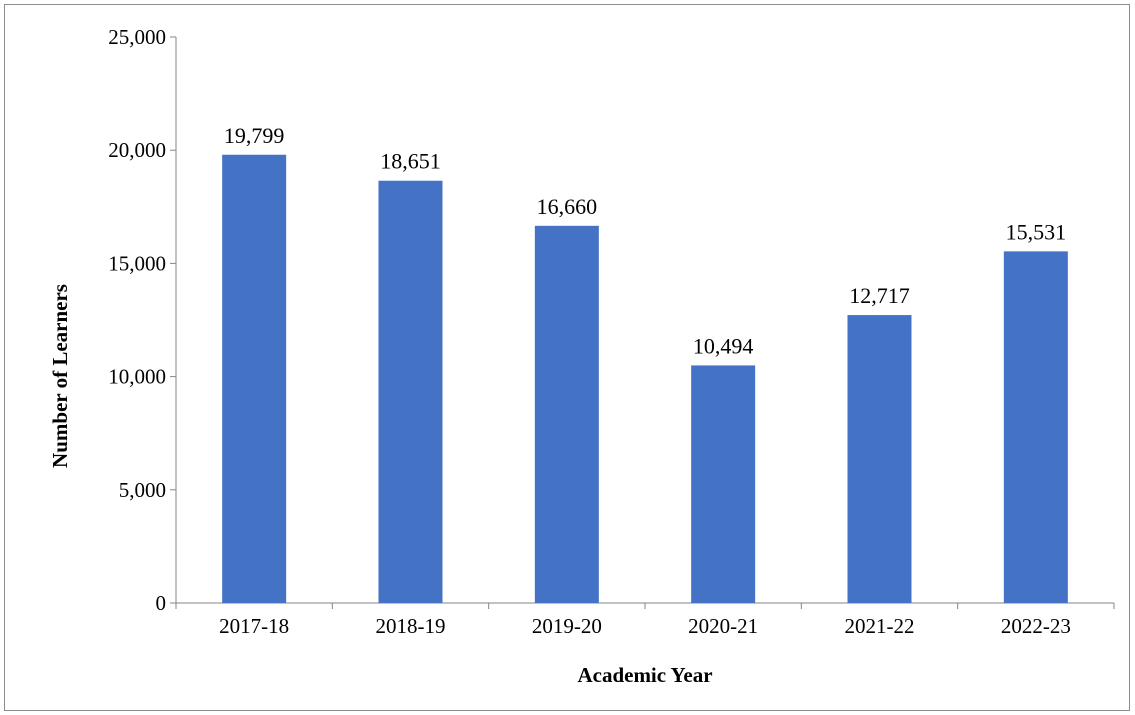  What do you see at coordinates (142, 490) in the screenshot?
I see `y-tick-label: 5,000` at bounding box center [142, 490].